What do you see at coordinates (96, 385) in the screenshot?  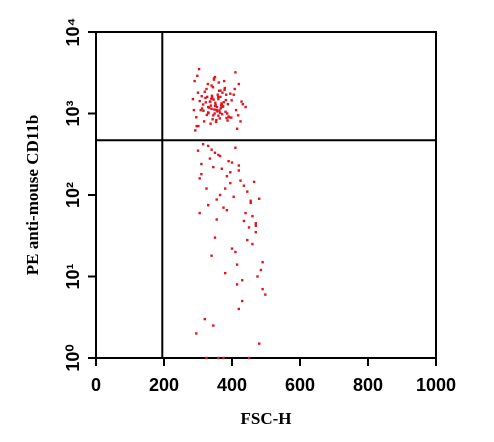 I see `x-tick-label: 0` at bounding box center [96, 385].